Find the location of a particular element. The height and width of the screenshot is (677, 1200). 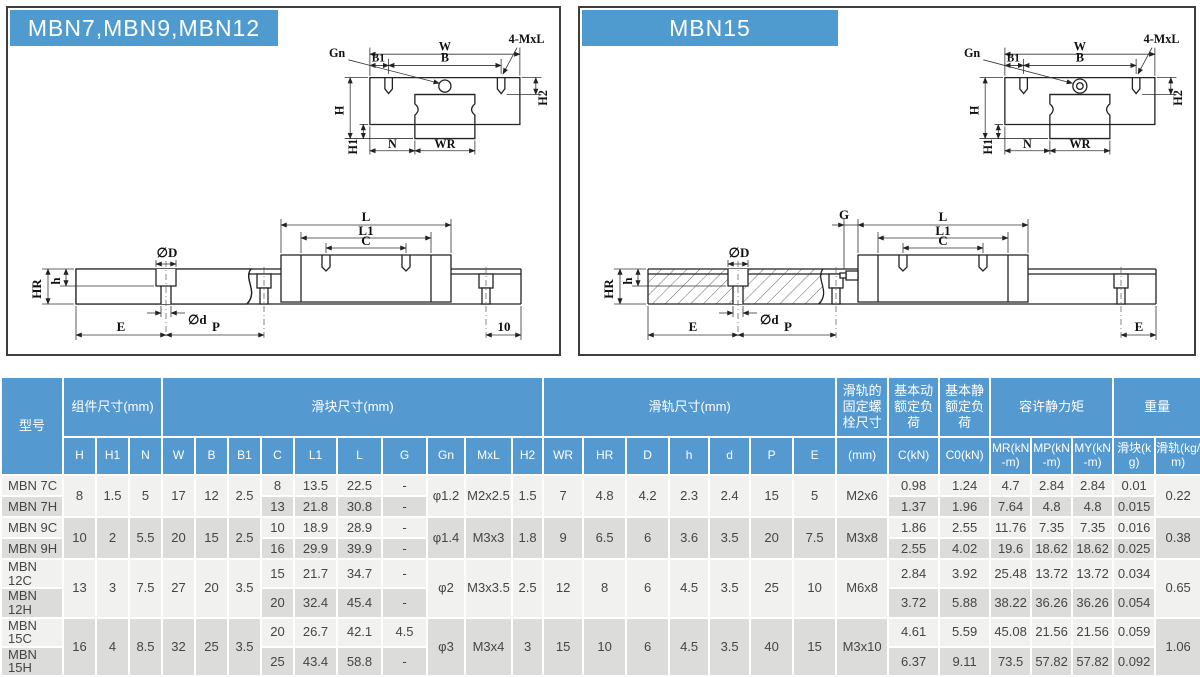

model-cell: MBN 9C is located at coordinates (32, 527).